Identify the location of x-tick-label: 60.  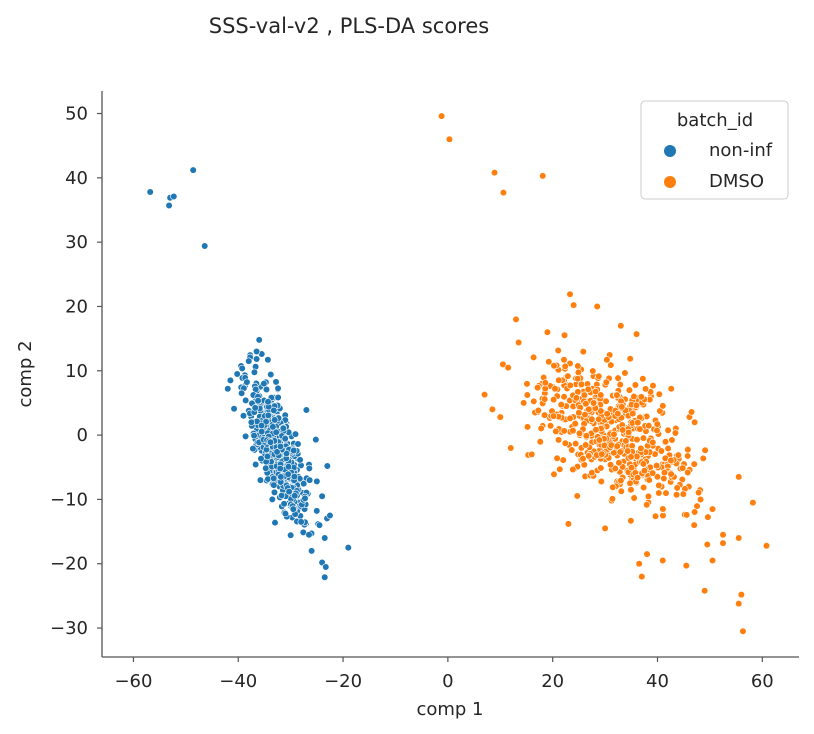
(762, 681).